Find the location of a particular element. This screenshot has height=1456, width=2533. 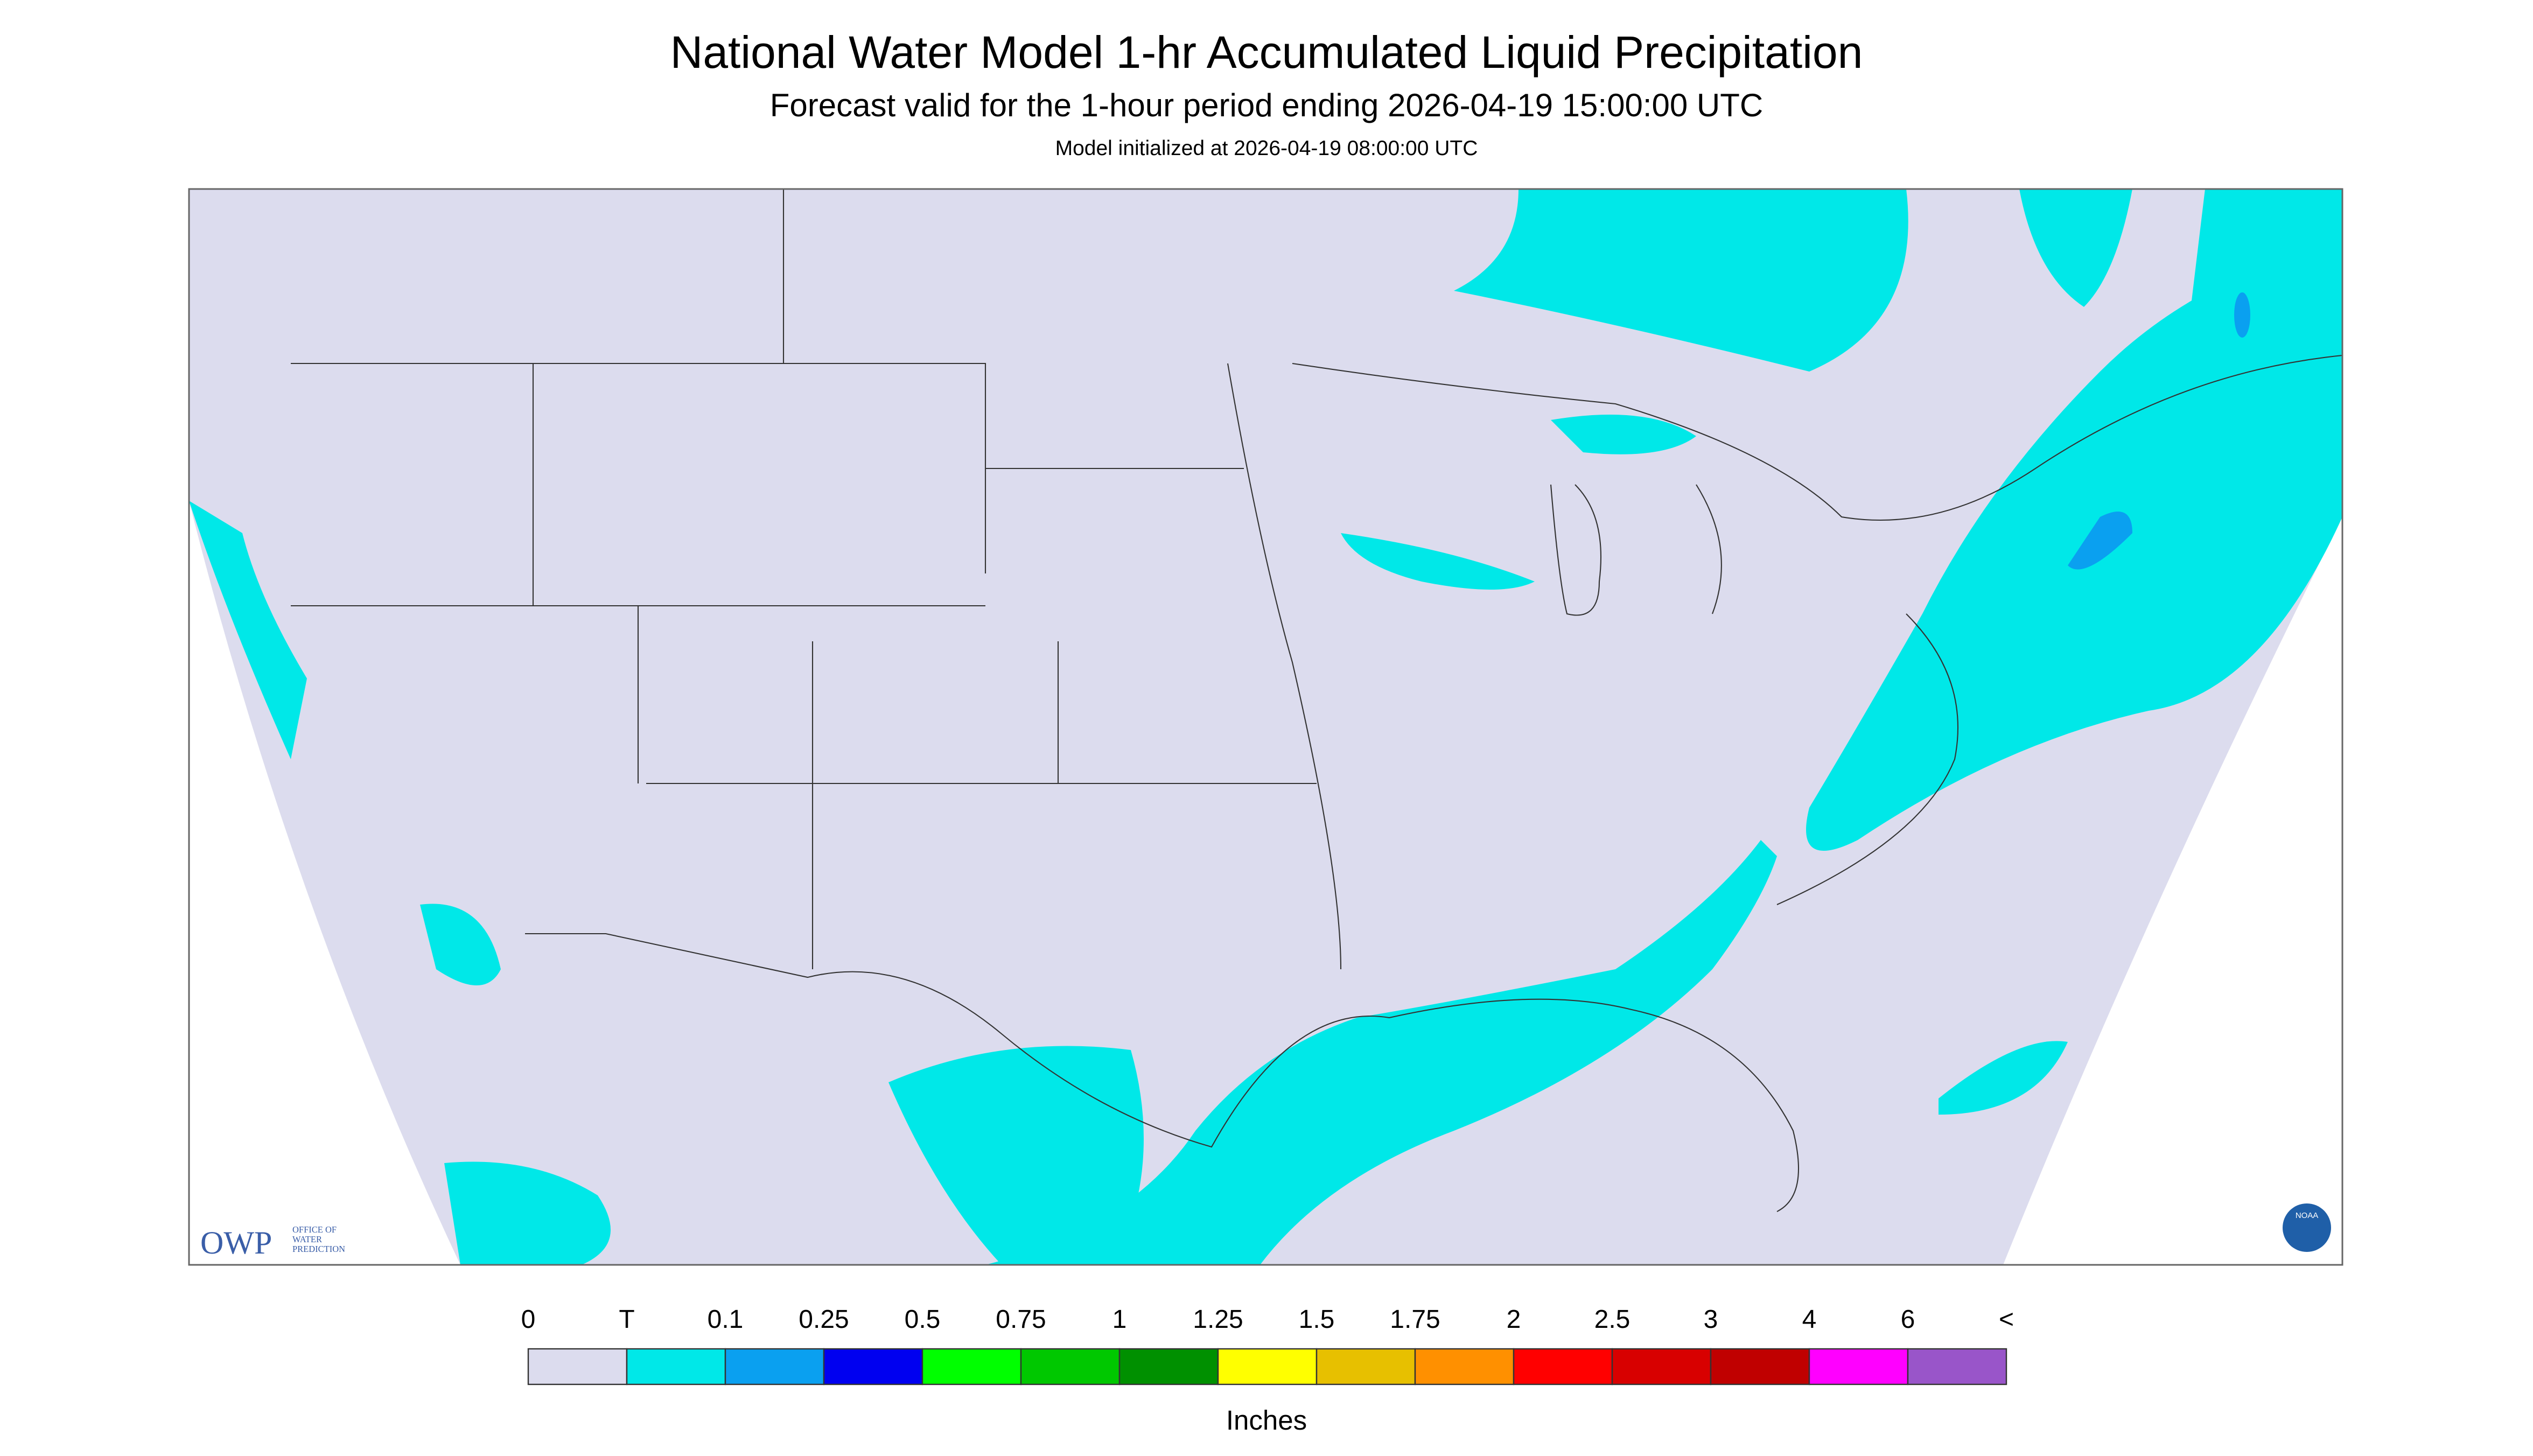

legend: 0 T 0.1 0.25 0.5 0.75 1 1.25 1.5 1.75 2 2.5 3 4 6 < is located at coordinates (1267, 1345).